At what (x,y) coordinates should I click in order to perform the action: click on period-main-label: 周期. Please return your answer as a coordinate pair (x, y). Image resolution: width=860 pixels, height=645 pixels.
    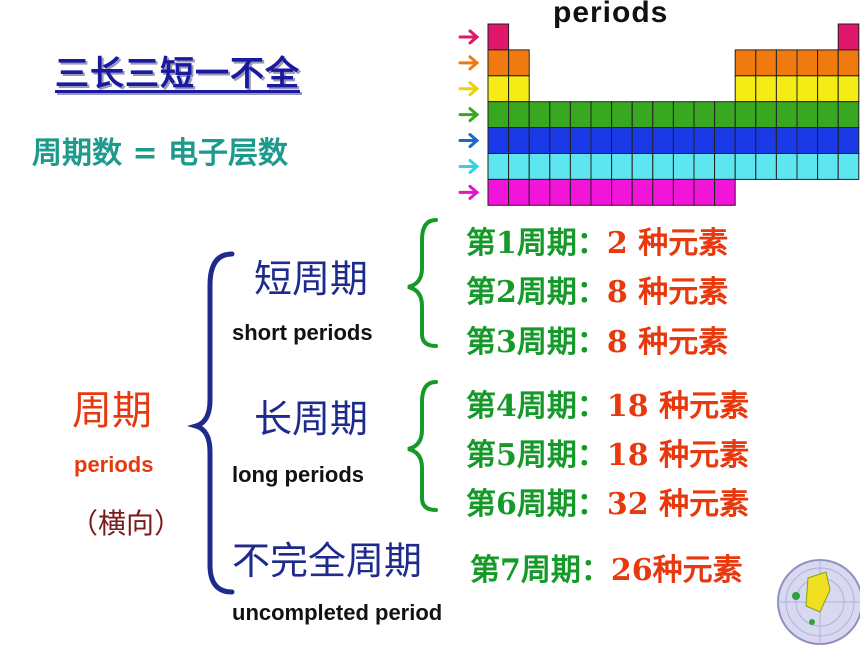
    Looking at the image, I should click on (112, 411).